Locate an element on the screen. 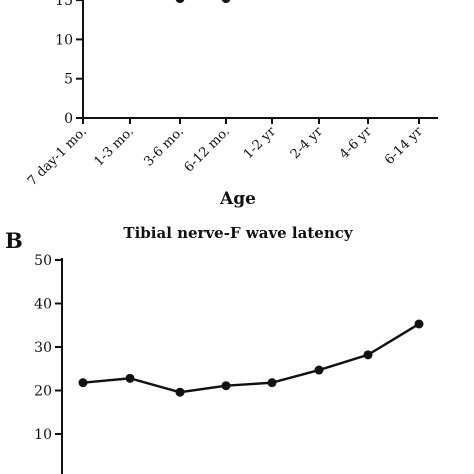  chart-b-panel-letter: B is located at coordinates (14, 240).